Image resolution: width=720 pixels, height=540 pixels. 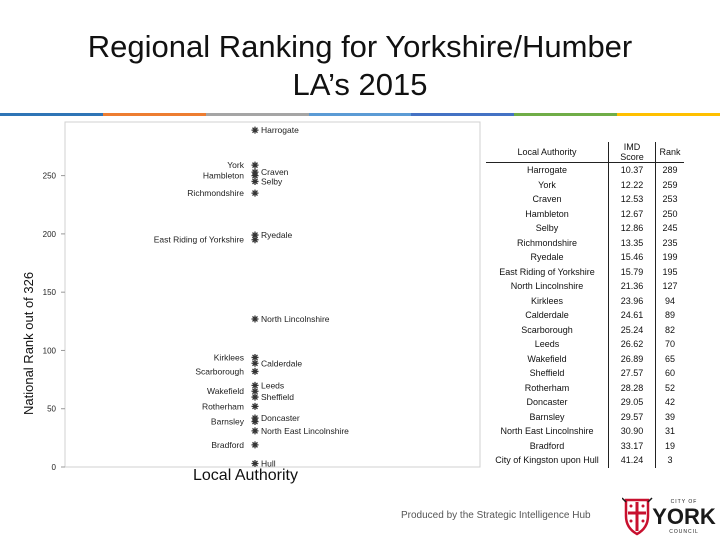 I want to click on point-label: Leeds, so click(x=272, y=385).